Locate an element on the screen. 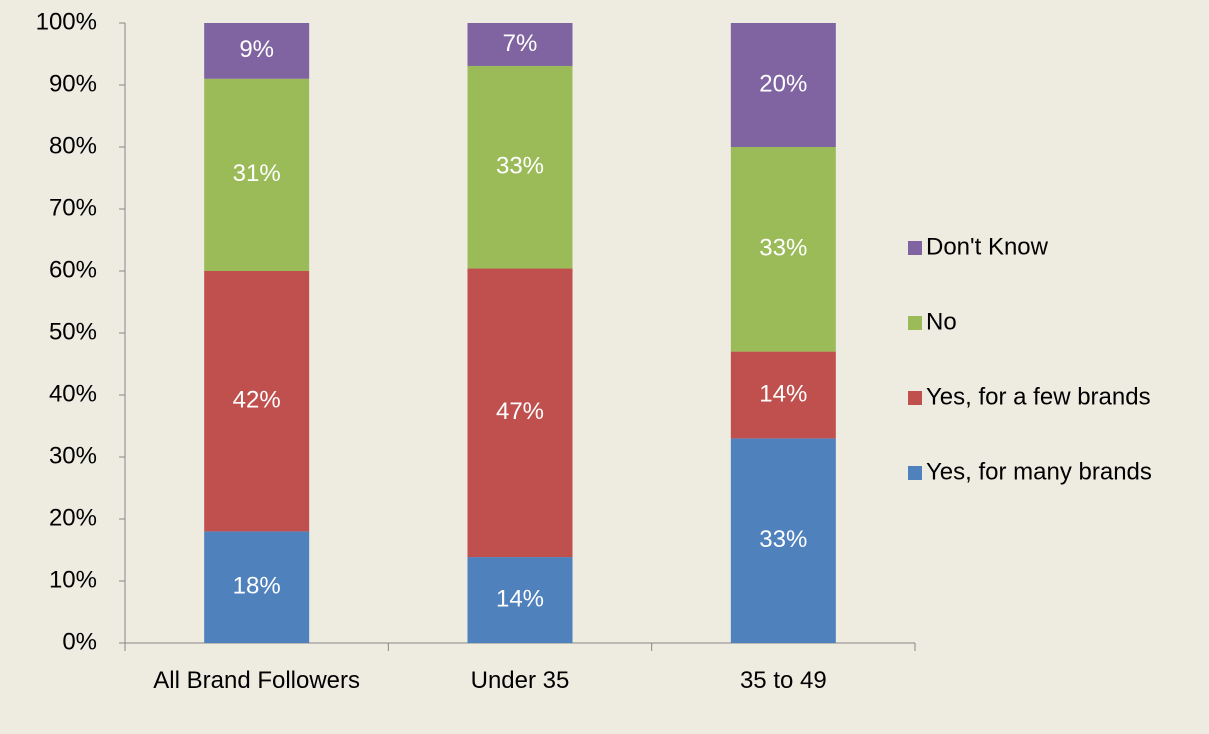  data-label: 9% is located at coordinates (256, 49).